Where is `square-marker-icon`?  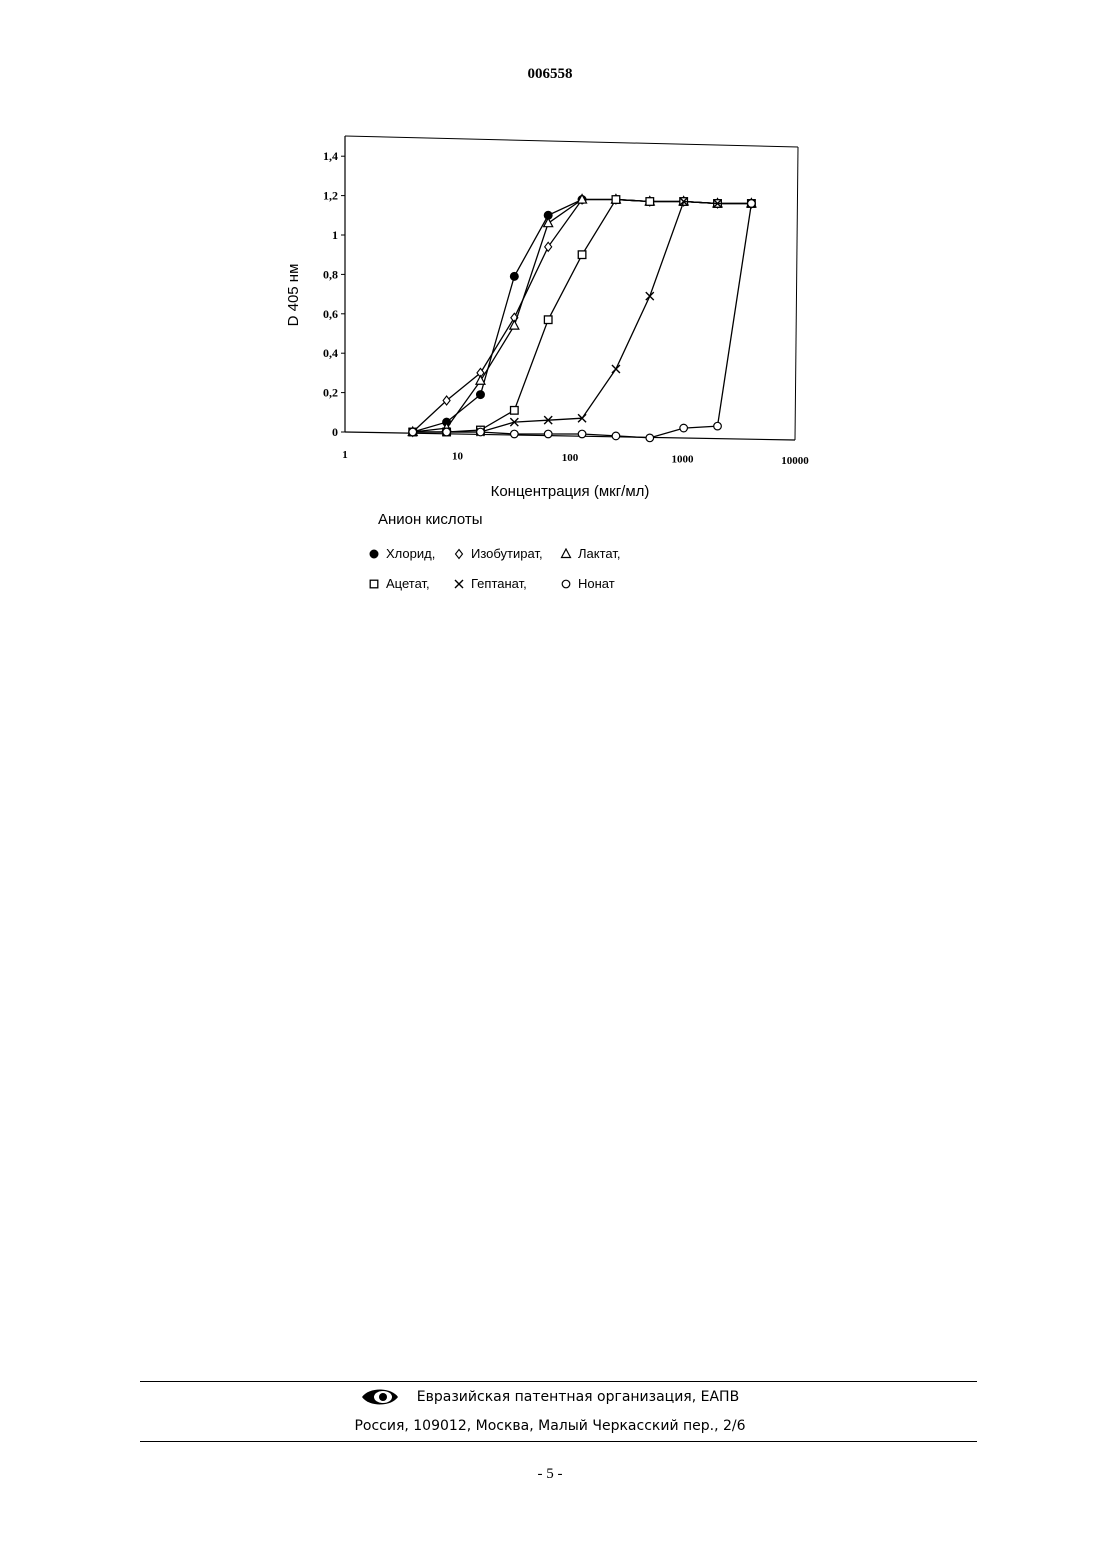 square-marker-icon is located at coordinates (374, 584).